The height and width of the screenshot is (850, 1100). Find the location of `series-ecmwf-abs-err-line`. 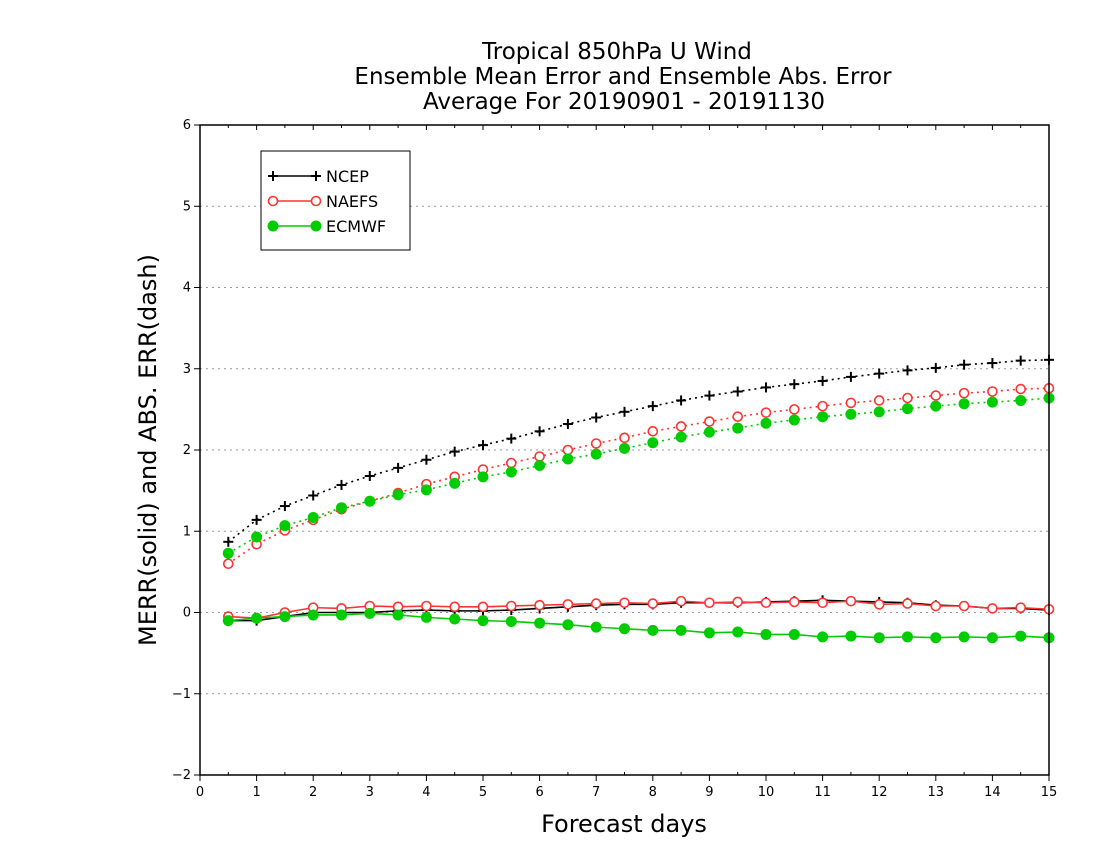

series-ecmwf-abs-err-line is located at coordinates (638, 475).